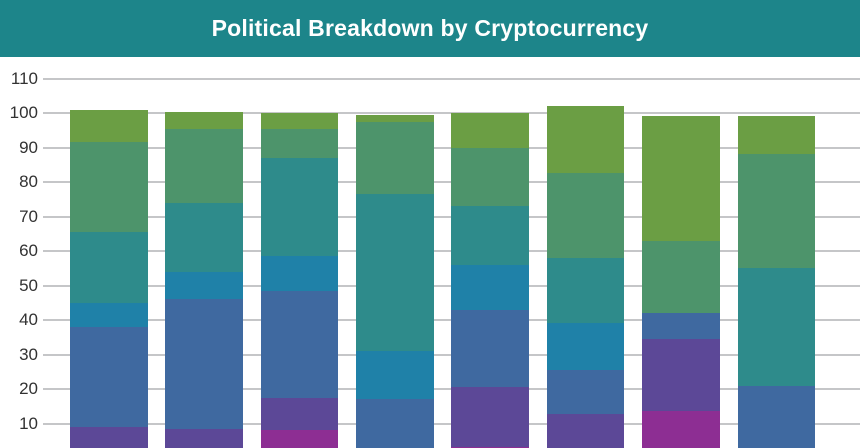  What do you see at coordinates (28, 216) in the screenshot?
I see `y-tick-label: 70` at bounding box center [28, 216].